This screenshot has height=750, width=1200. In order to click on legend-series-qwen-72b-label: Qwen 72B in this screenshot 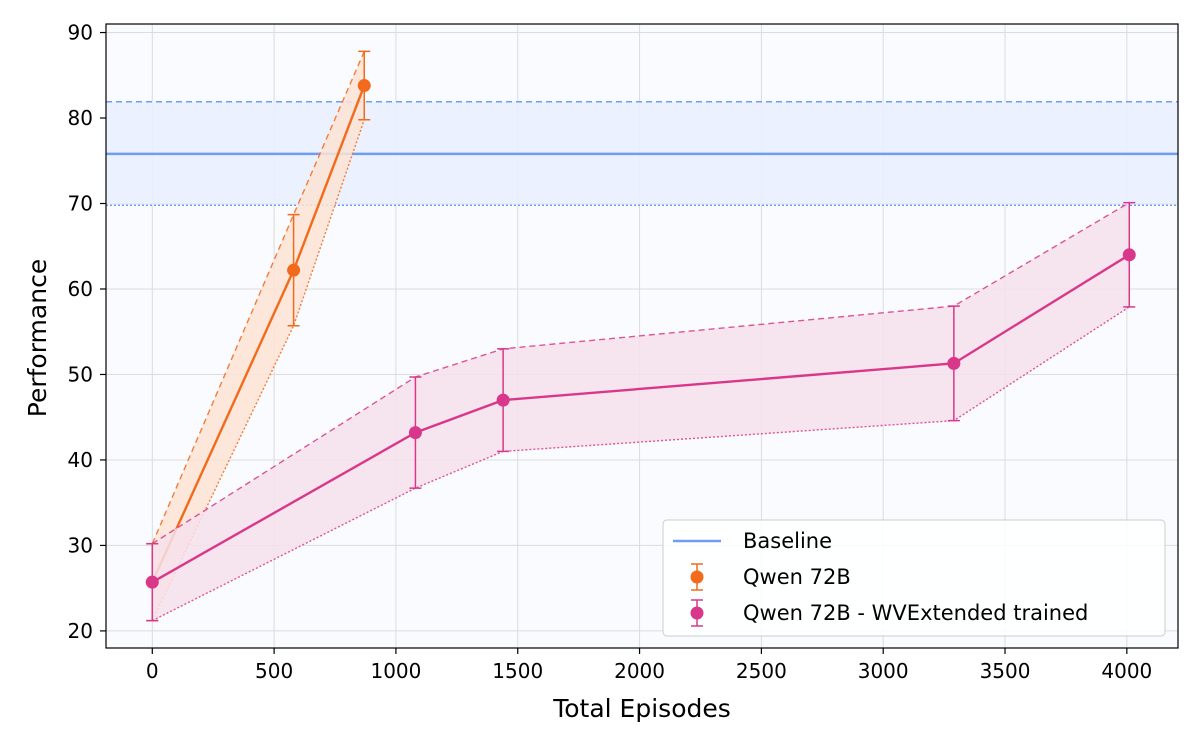, I will do `click(797, 577)`.